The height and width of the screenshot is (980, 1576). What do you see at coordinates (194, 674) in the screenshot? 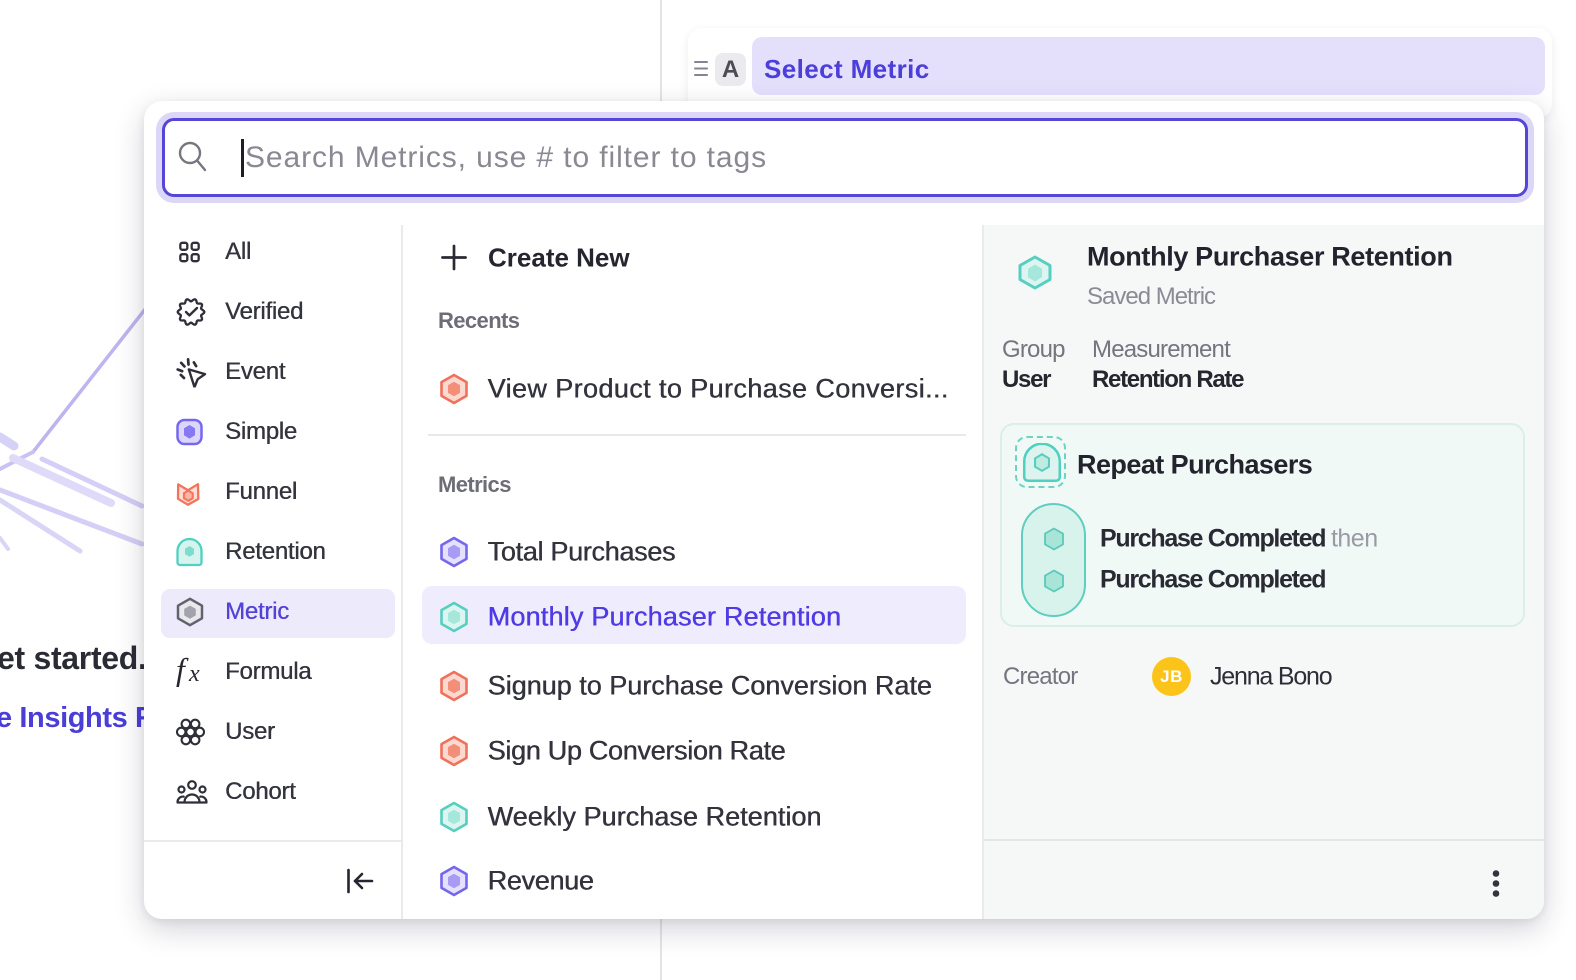
I see `svg-text: x` at bounding box center [194, 674].